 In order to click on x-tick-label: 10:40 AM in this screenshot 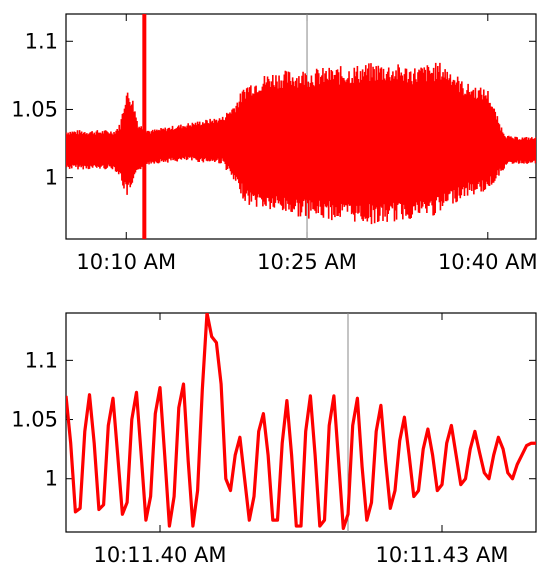, I will do `click(488, 262)`.